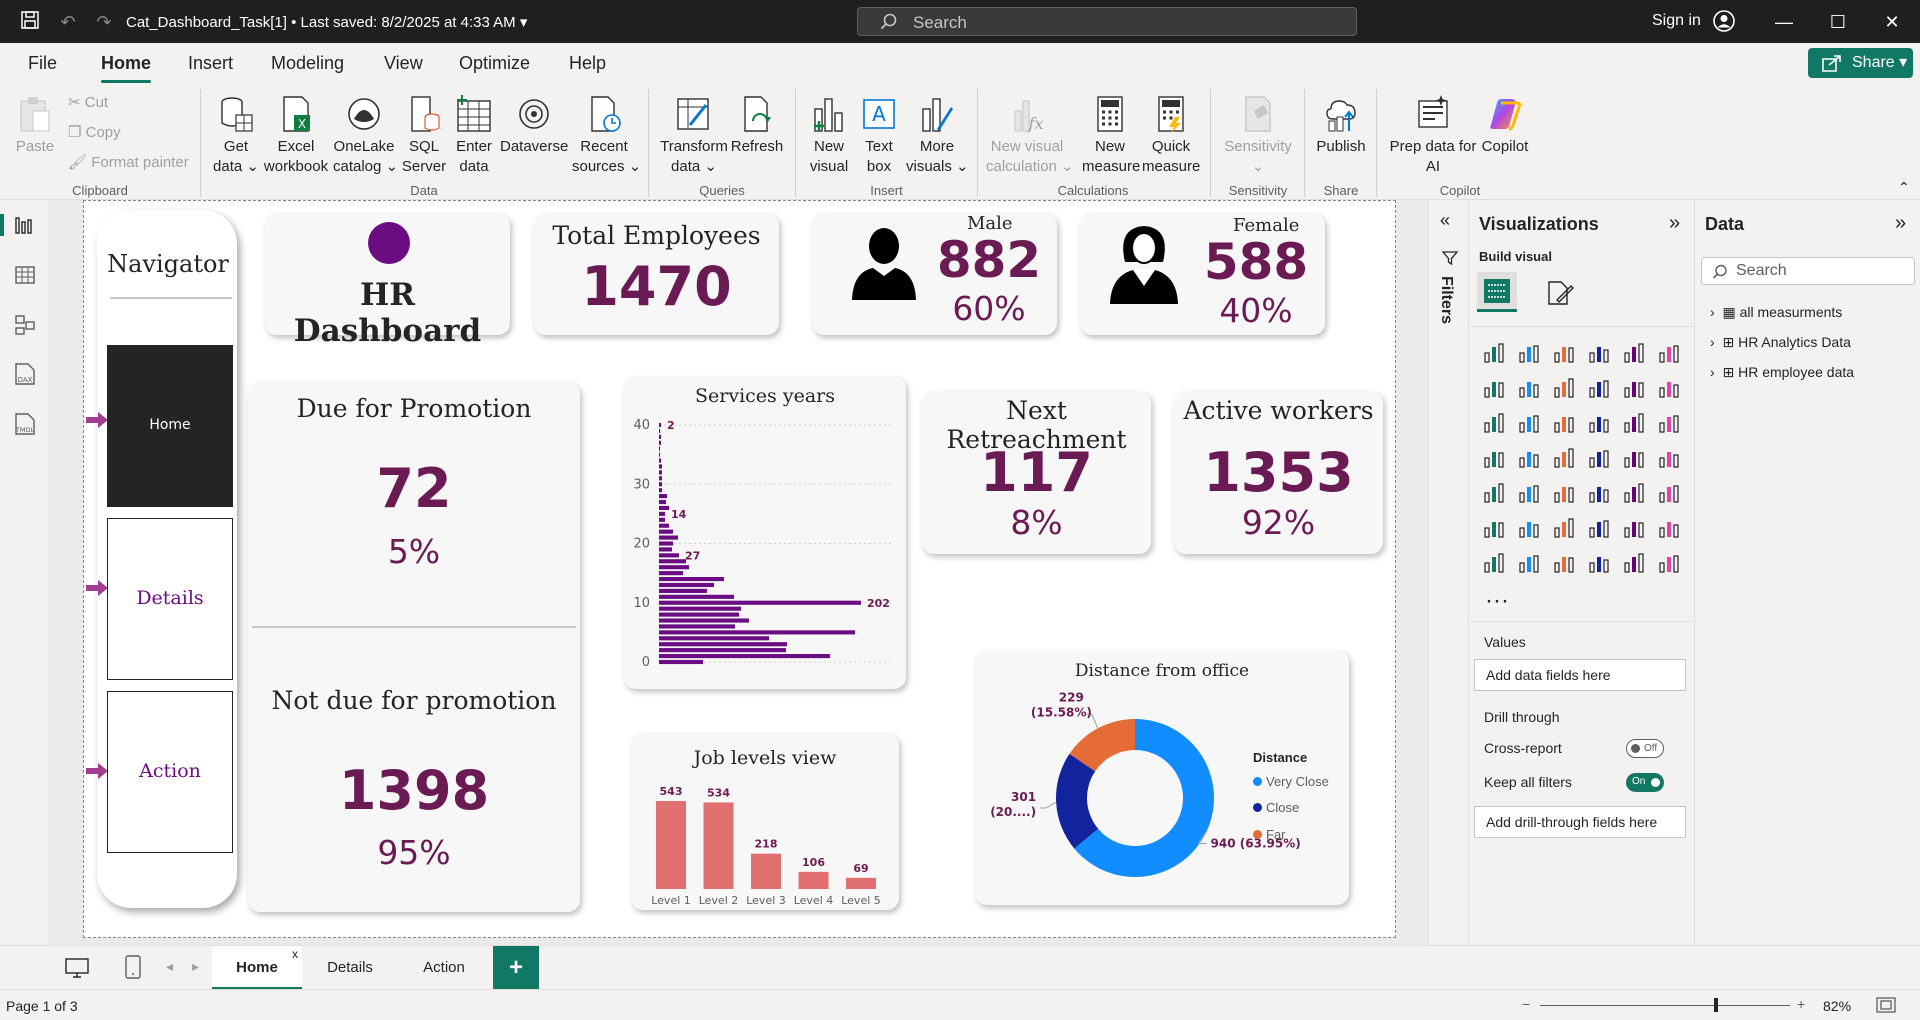 This screenshot has width=1920, height=1020. What do you see at coordinates (170, 966) in the screenshot?
I see `tab-scroll-left-icon: ◂` at bounding box center [170, 966].